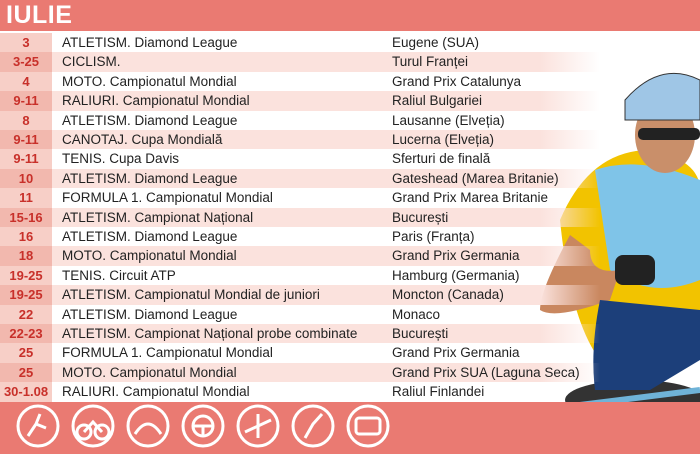  Describe the element at coordinates (300, 314) in the screenshot. I see `schedule-row: 22 ATLETISM. Diamond League Monaco` at that location.